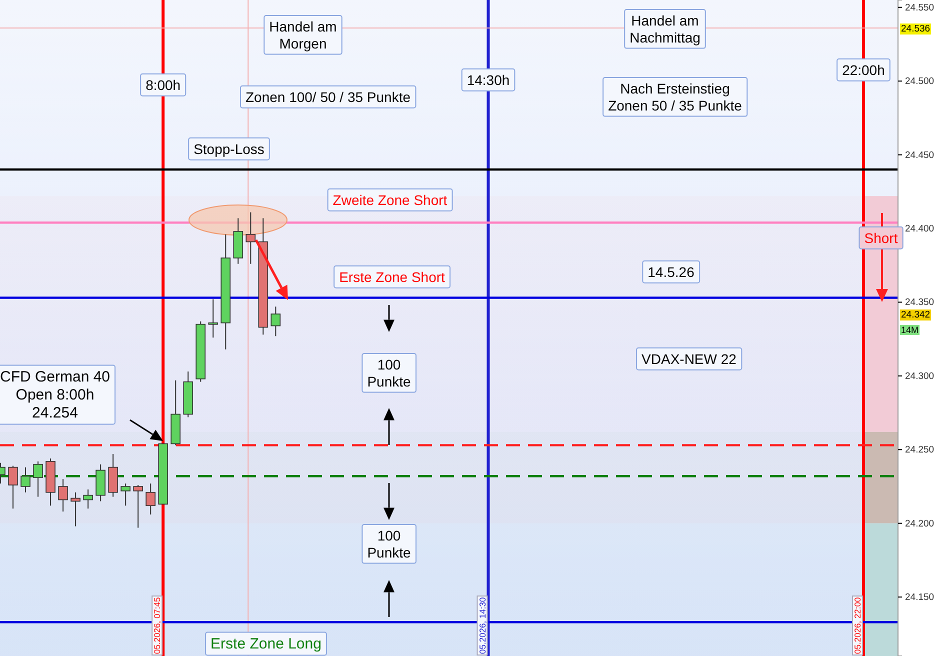 Image resolution: width=940 pixels, height=656 pixels. I want to click on y-tick-label: 24.200, so click(919, 524).